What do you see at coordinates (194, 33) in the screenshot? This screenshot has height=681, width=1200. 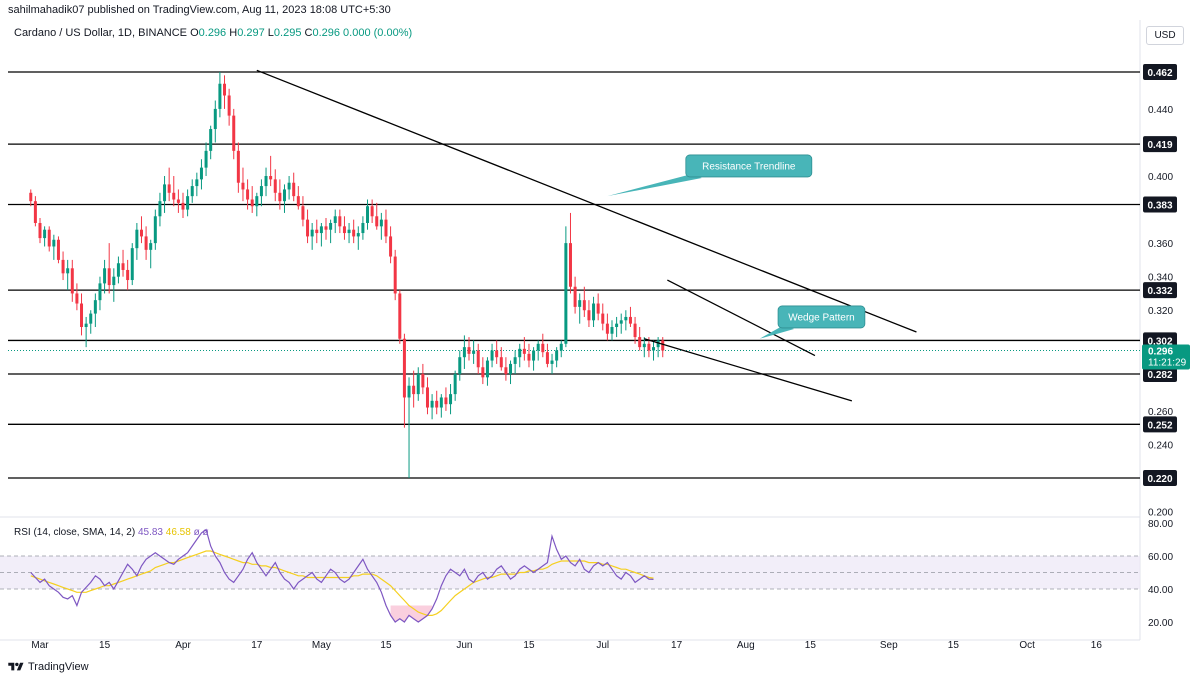 I see `ohlc-key: O` at bounding box center [194, 33].